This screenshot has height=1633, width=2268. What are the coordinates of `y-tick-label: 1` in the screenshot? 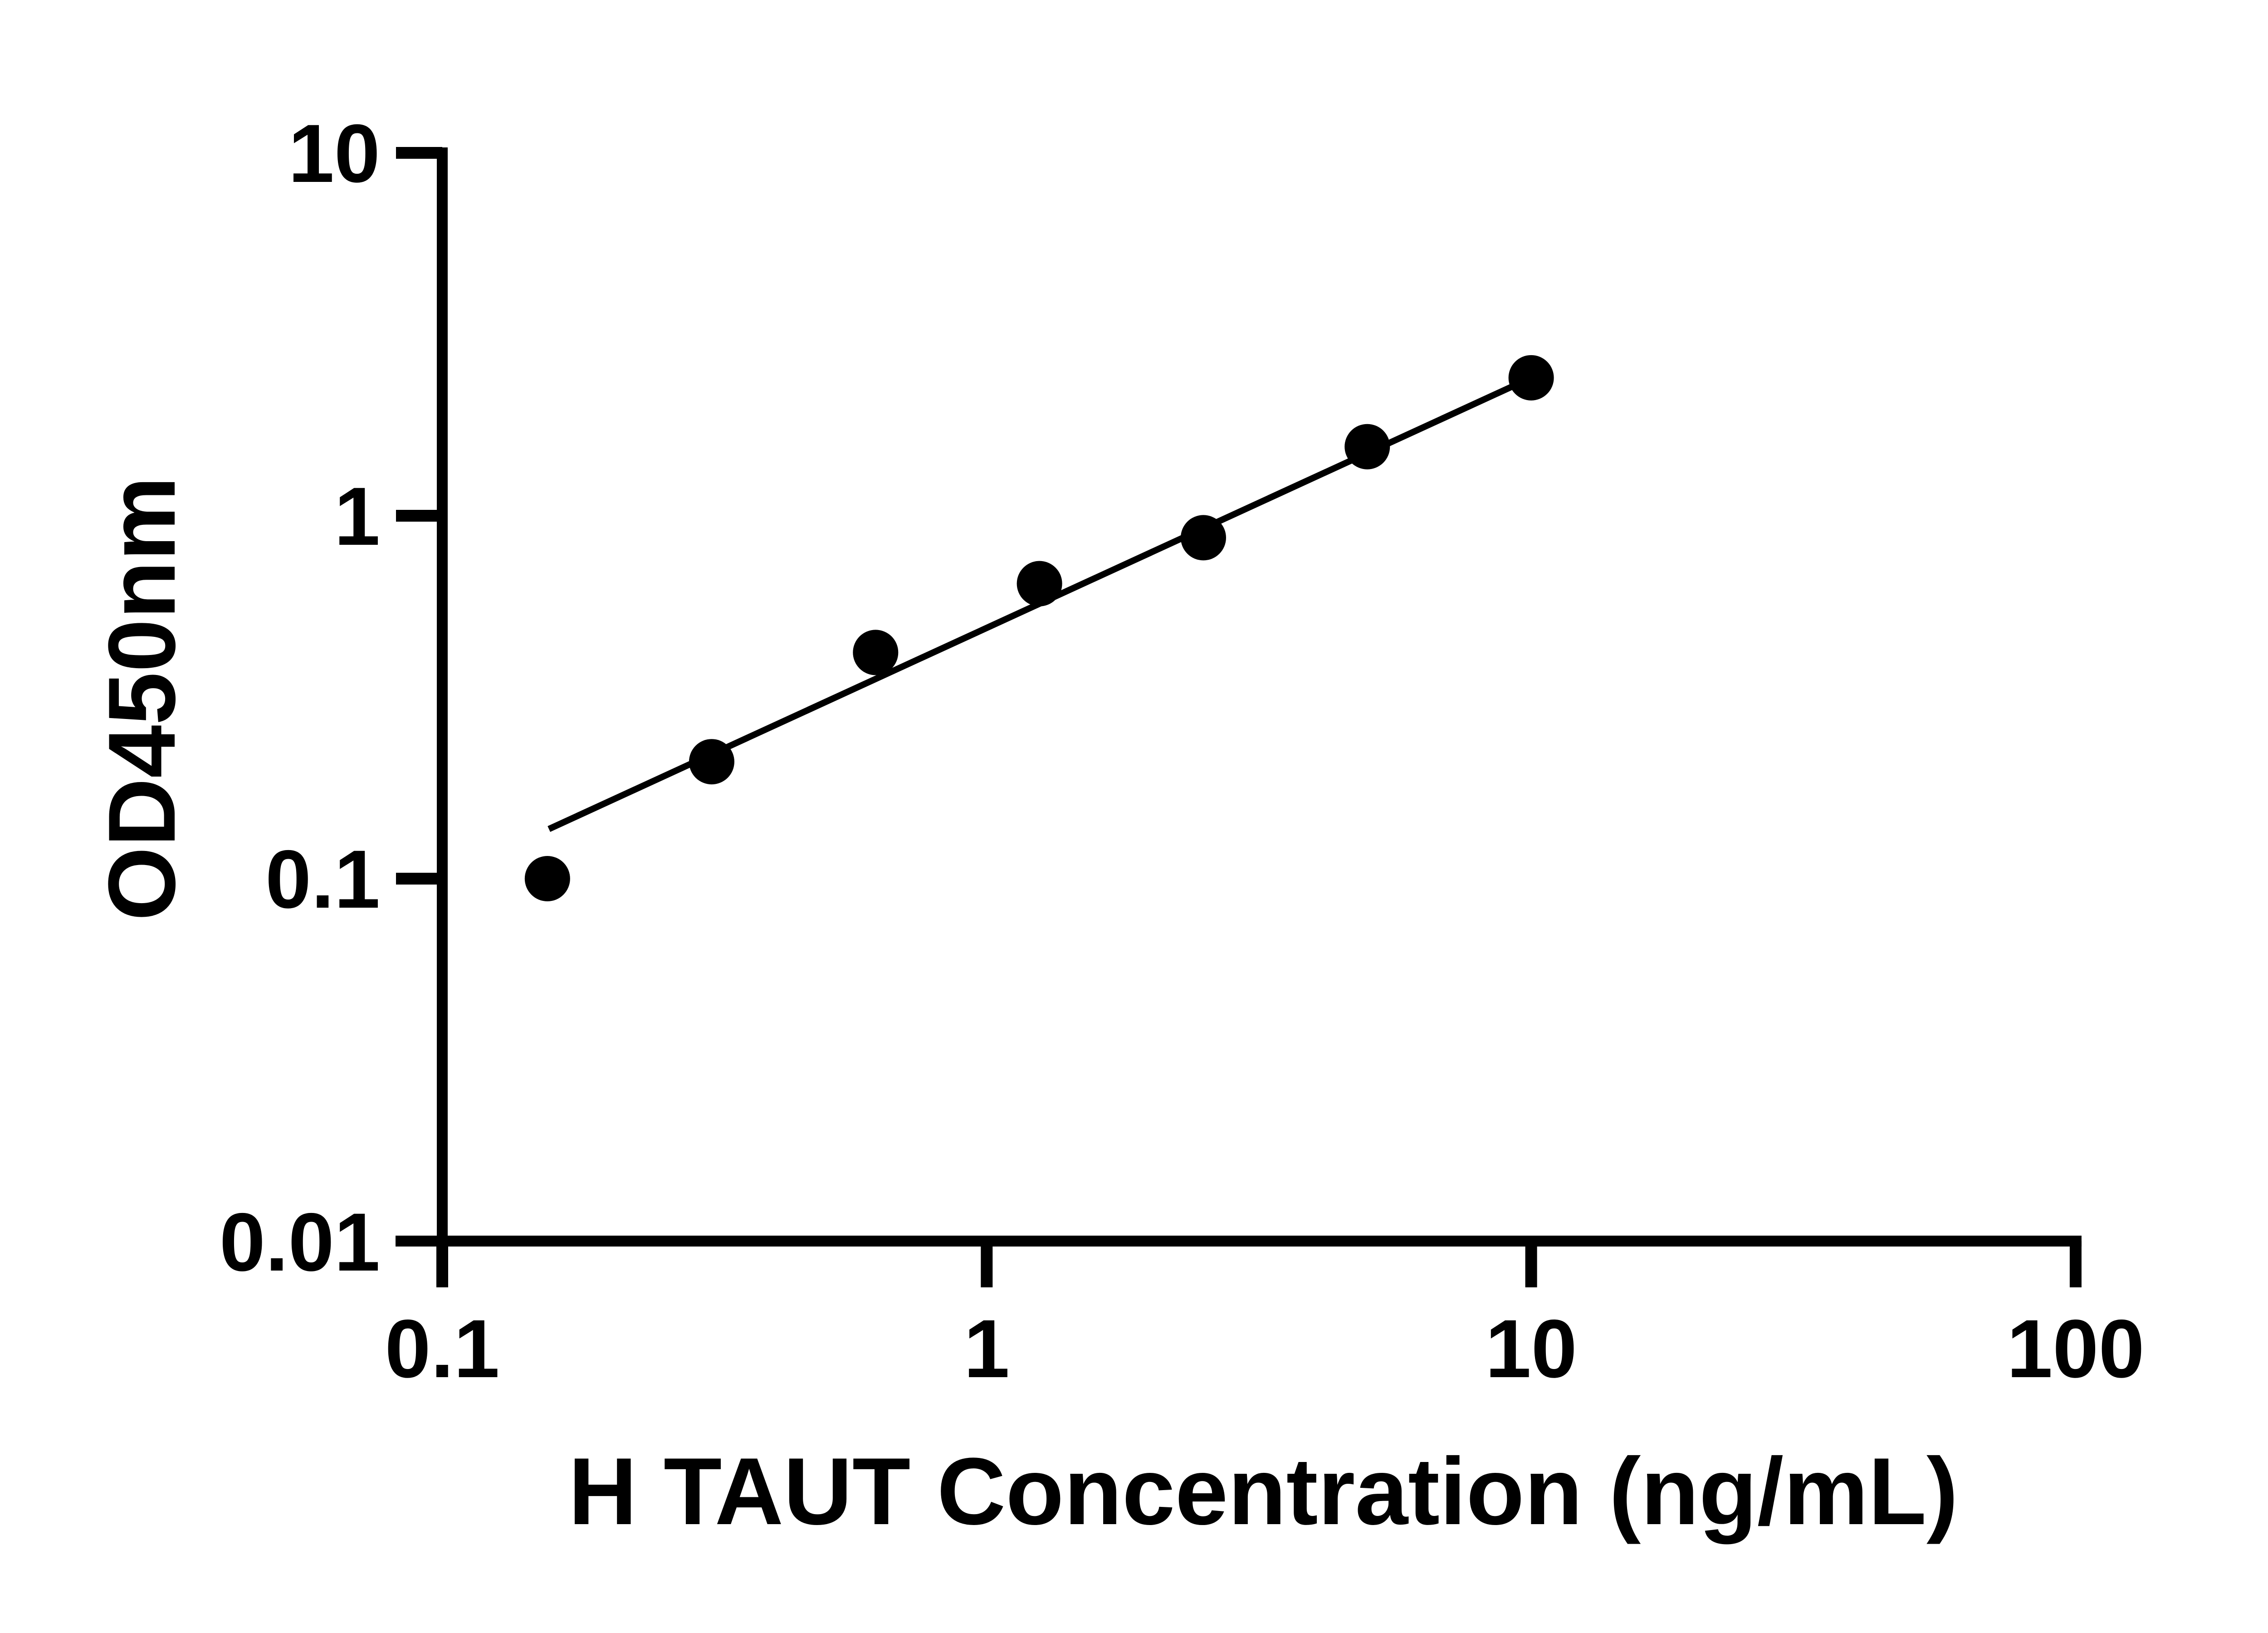 It's located at (357, 516).